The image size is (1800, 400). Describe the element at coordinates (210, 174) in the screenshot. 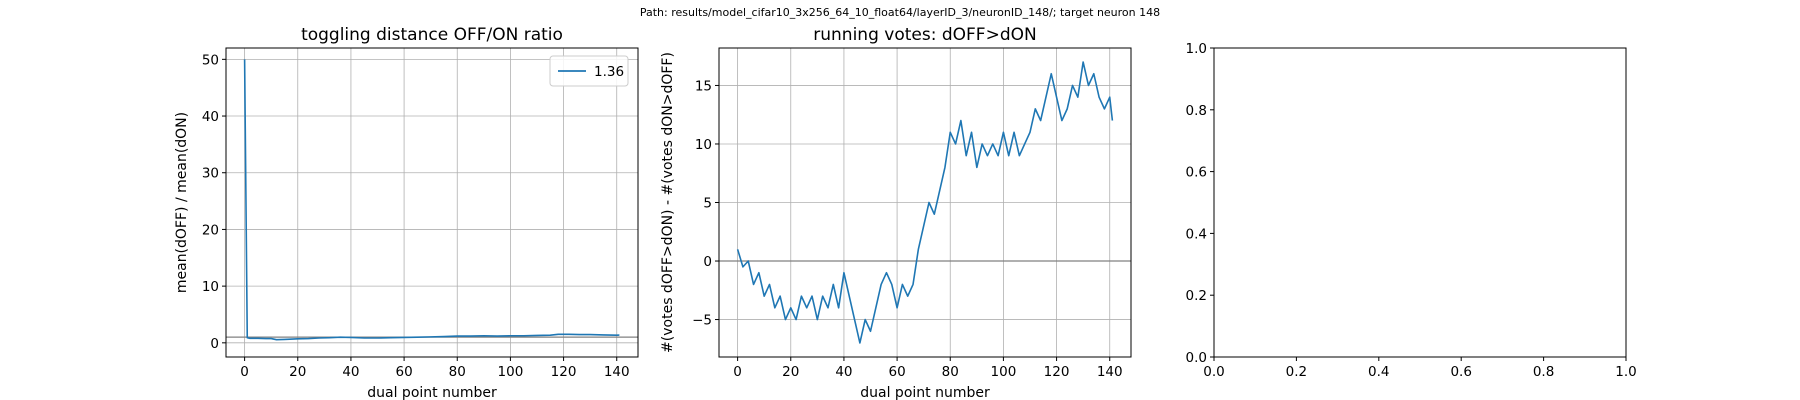

I see `y-tick-label: 30` at that location.